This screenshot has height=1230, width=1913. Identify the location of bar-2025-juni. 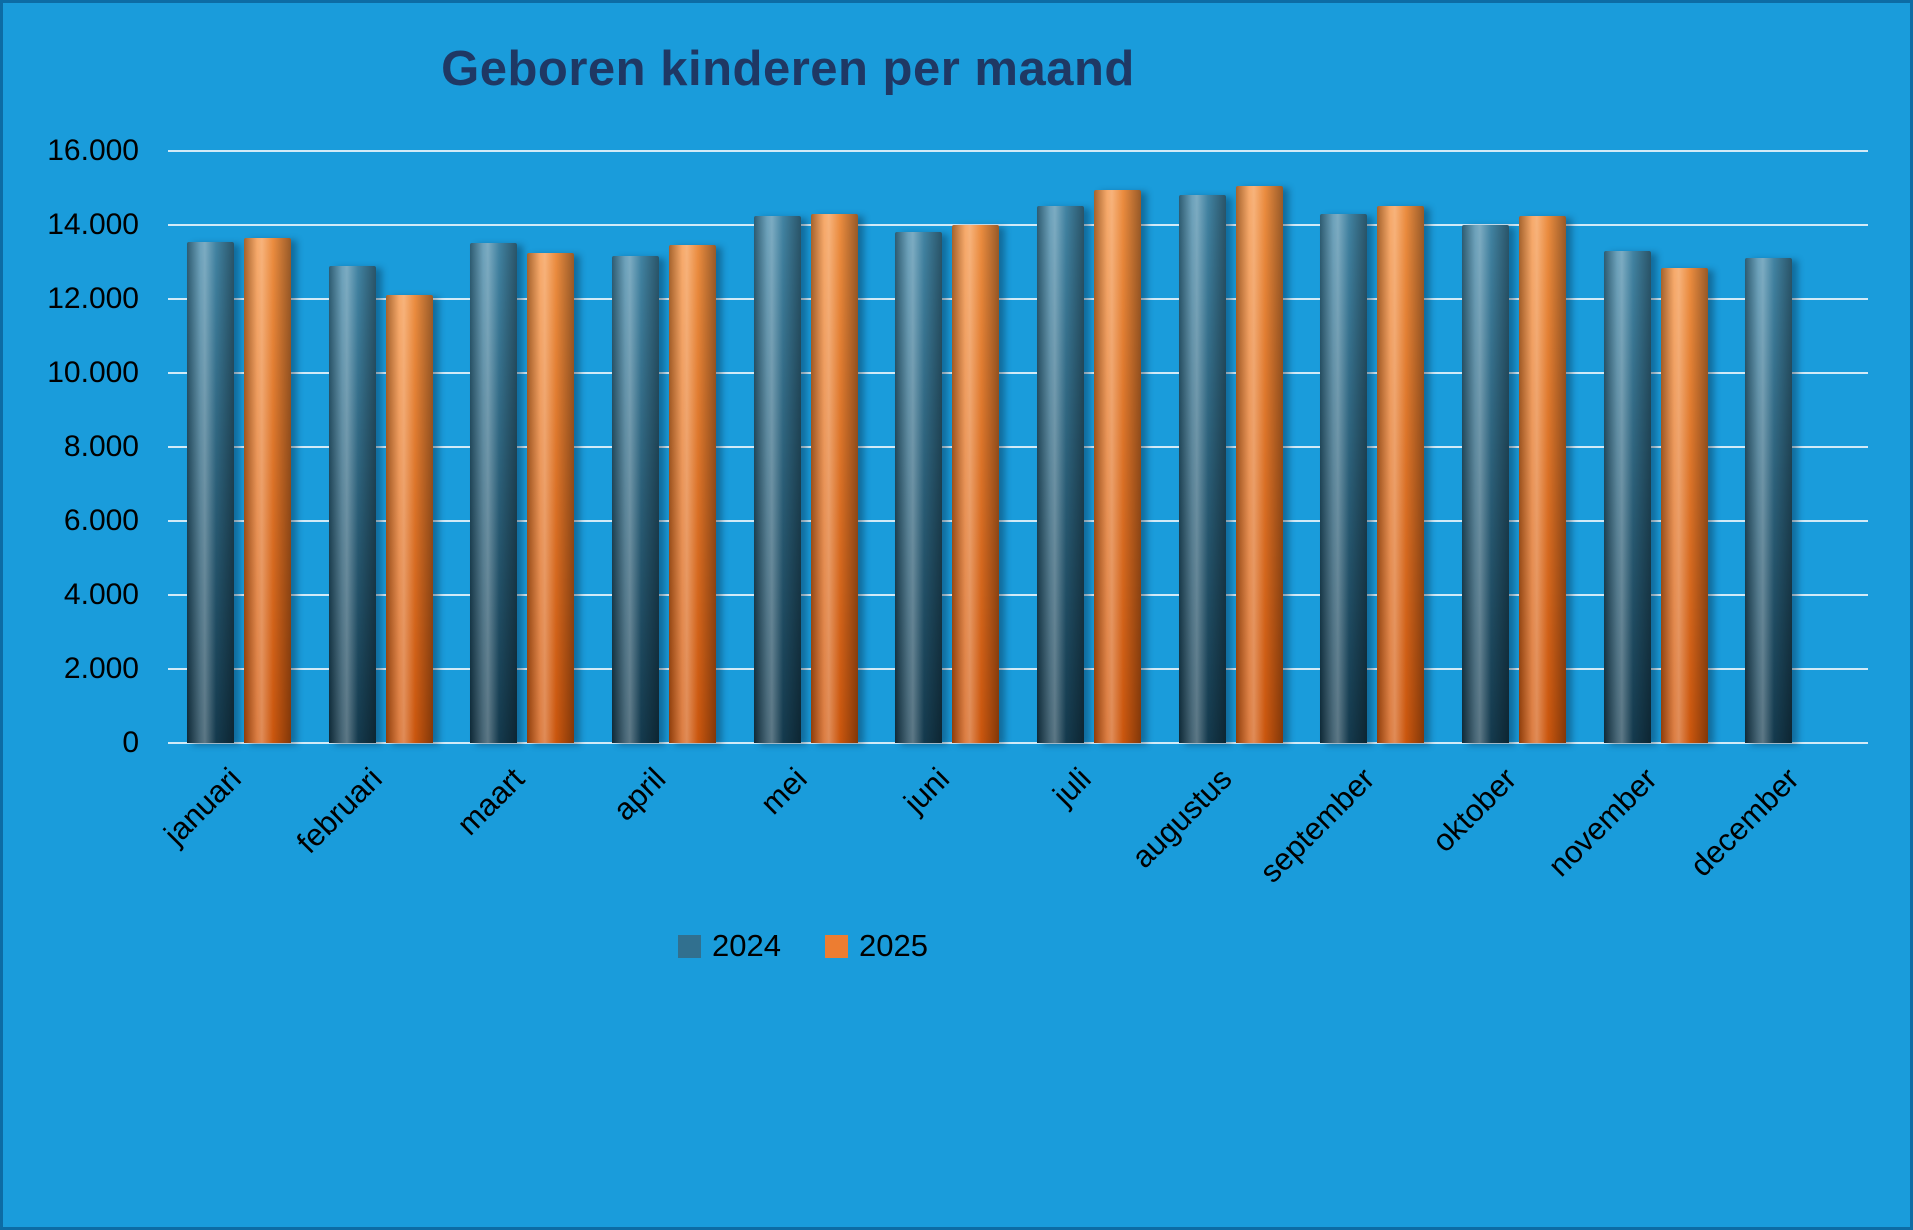
(975, 484).